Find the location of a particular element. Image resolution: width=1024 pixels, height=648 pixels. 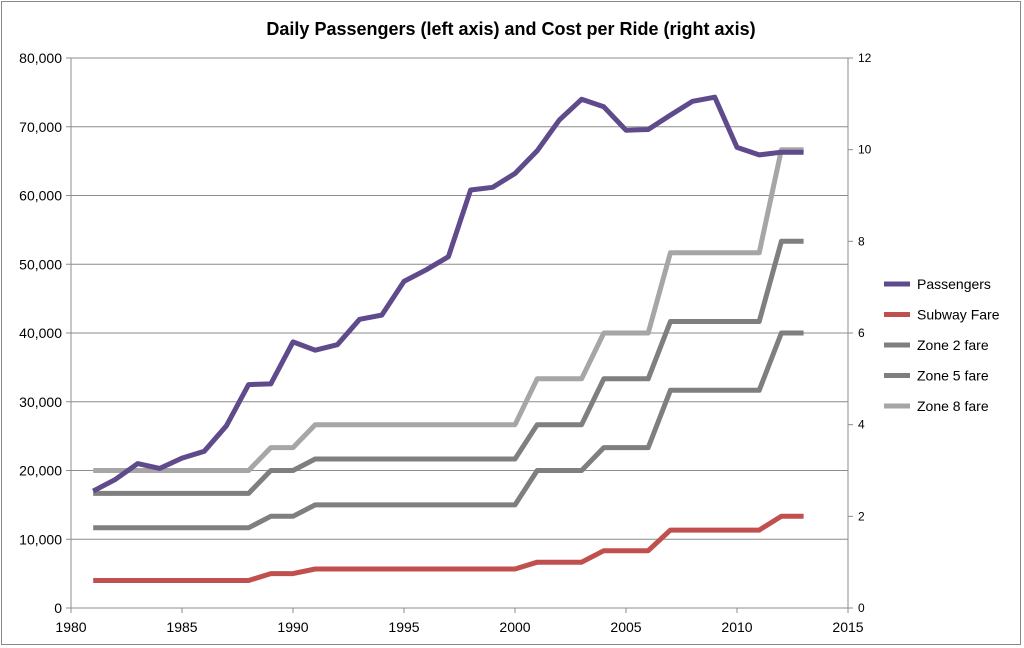

legend-label-zone-2-fare: Zone 2 fare is located at coordinates (953, 345).